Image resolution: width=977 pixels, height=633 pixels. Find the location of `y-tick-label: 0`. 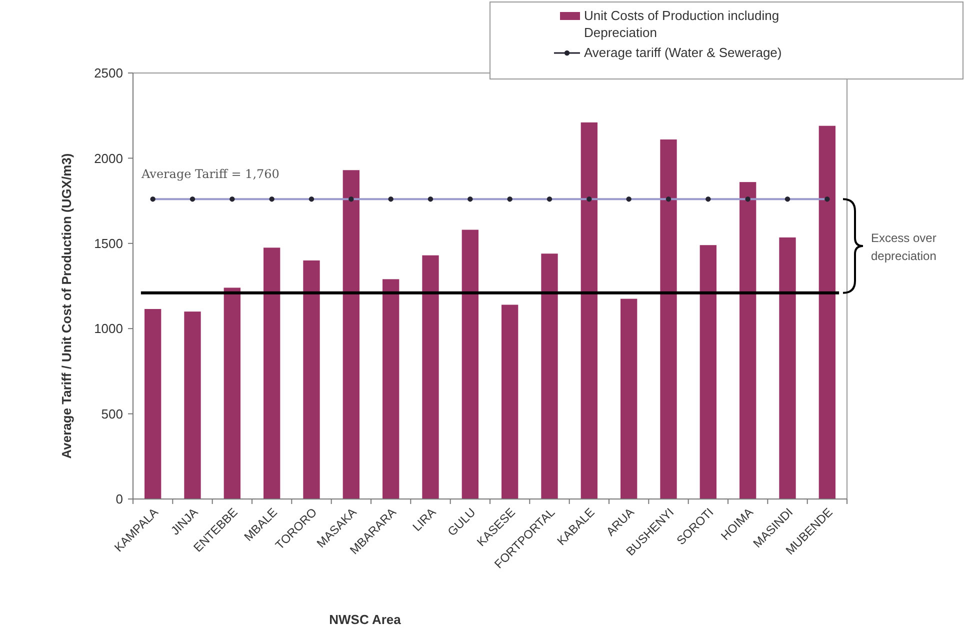

y-tick-label: 0 is located at coordinates (119, 499).